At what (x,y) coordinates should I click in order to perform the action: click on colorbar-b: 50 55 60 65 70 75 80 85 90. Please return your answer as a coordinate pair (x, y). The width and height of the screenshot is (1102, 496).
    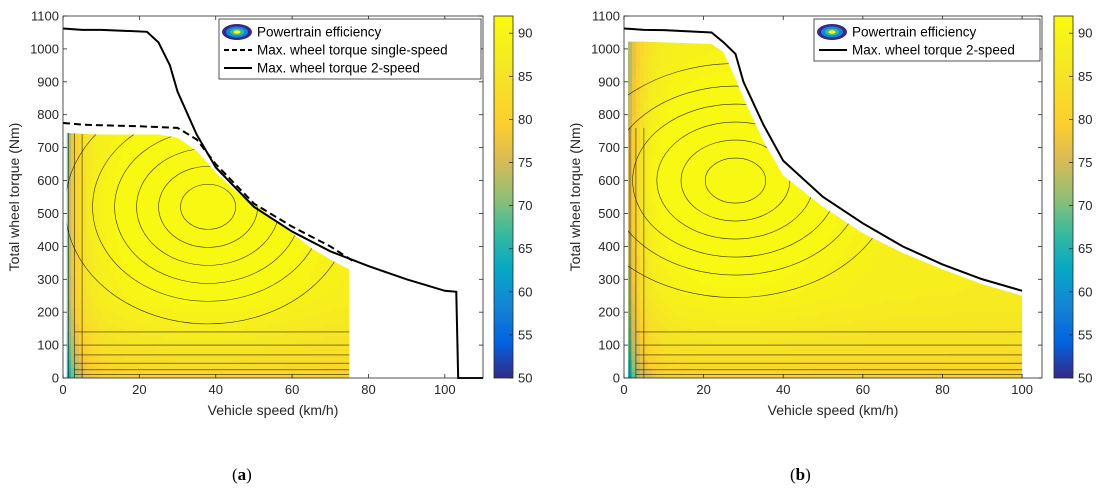
    Looking at the image, I should click on (1072, 200).